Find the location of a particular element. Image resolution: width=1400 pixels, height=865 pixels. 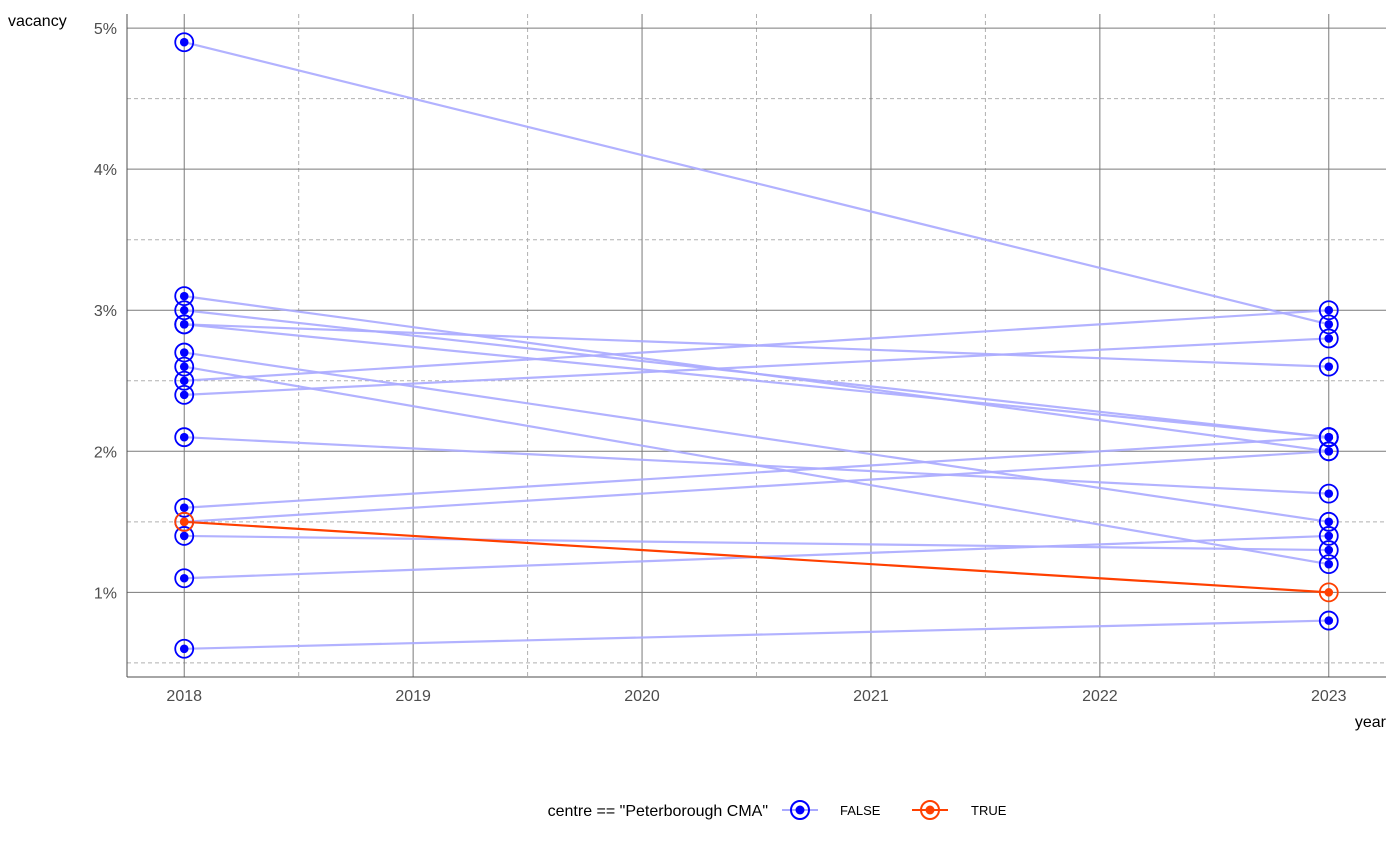

legend: centre == "Peterborough CMA" FALSE TRUE is located at coordinates (777, 810).